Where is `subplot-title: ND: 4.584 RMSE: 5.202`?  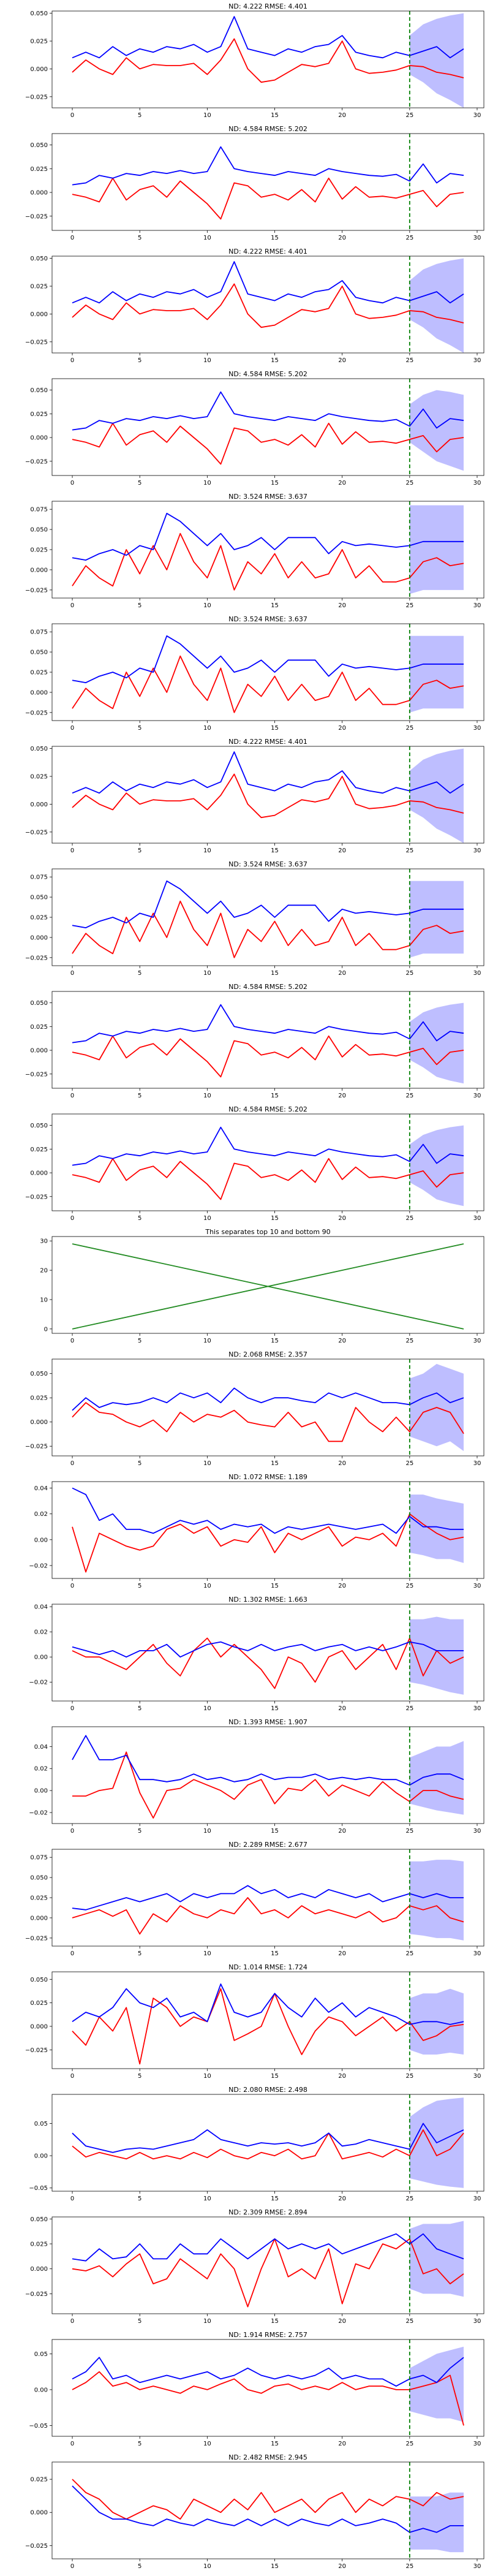 subplot-title: ND: 4.584 RMSE: 5.202 is located at coordinates (267, 129).